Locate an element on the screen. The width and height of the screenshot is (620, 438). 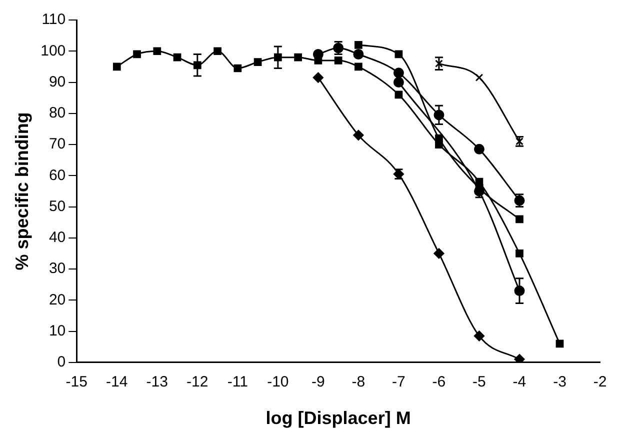
x-tick-label: -3 is located at coordinates (559, 382).